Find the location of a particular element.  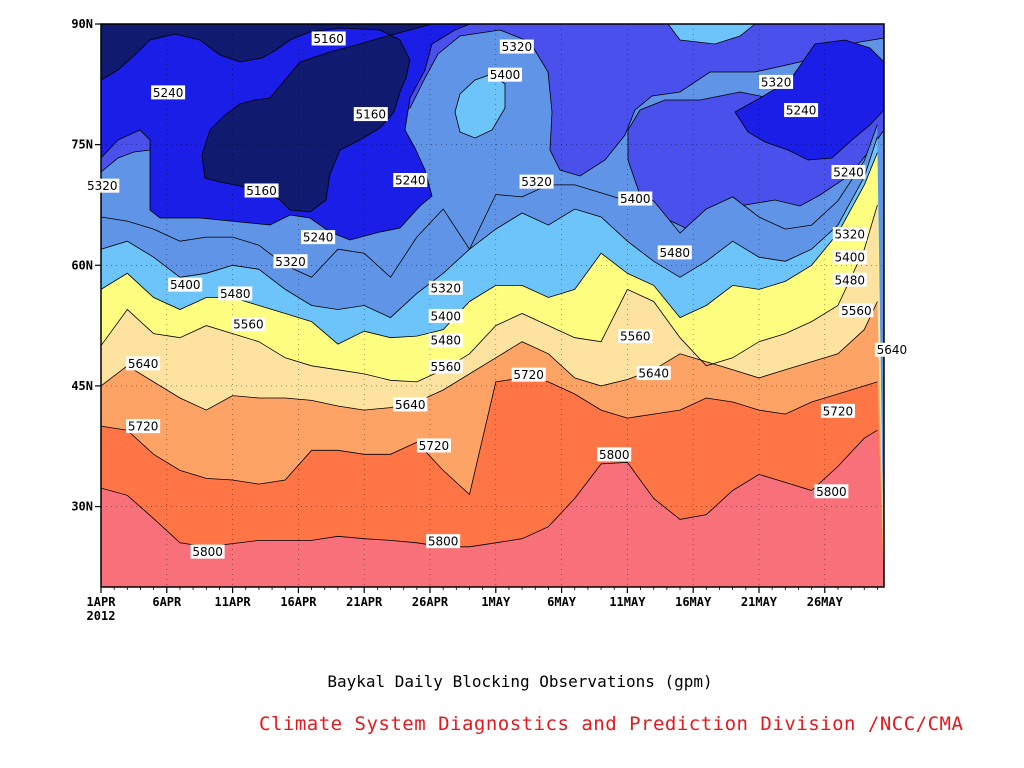

x-tick-label: 21MAY is located at coordinates (759, 602).